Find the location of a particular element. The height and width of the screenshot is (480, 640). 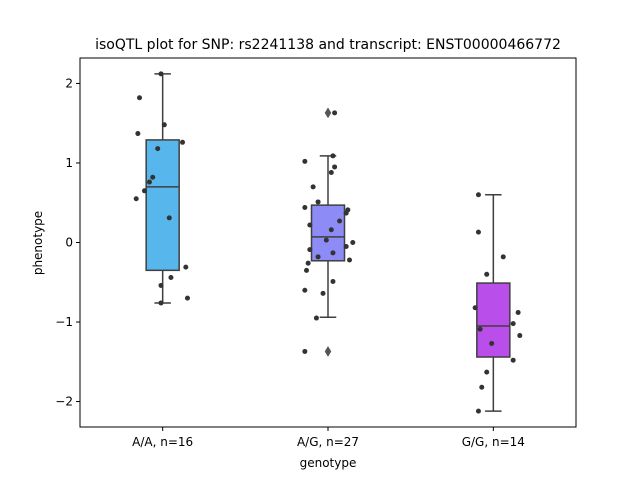

x-tick-label: A/A, n=16 is located at coordinates (162, 442).